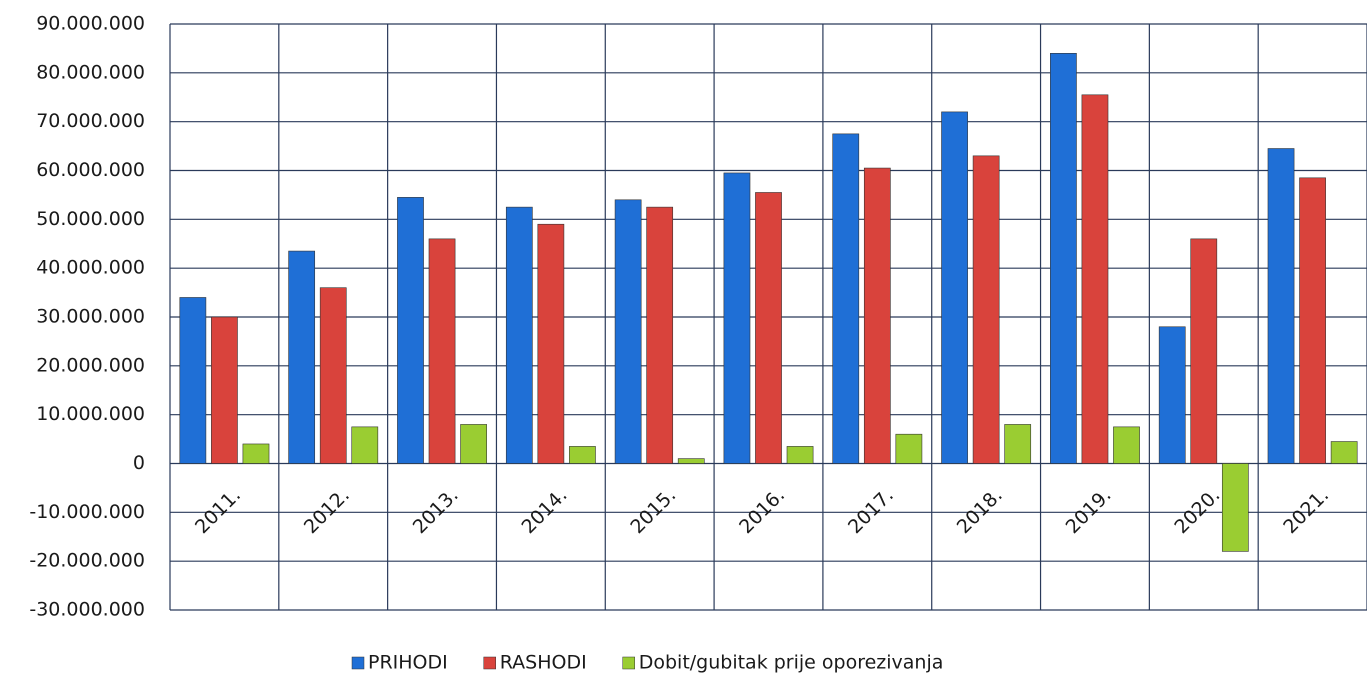  What do you see at coordinates (791, 663) in the screenshot?
I see `legend-label: Dobit/gubitak prije oporezivanja` at bounding box center [791, 663].